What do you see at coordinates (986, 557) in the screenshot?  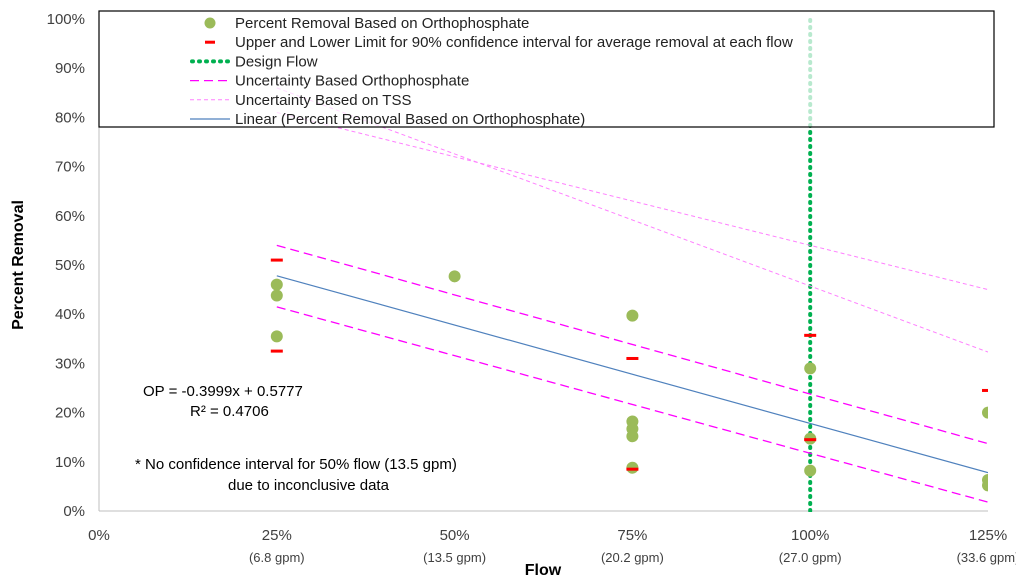 I see `x-tick-sublabel: (33.6 gpm)` at bounding box center [986, 557].